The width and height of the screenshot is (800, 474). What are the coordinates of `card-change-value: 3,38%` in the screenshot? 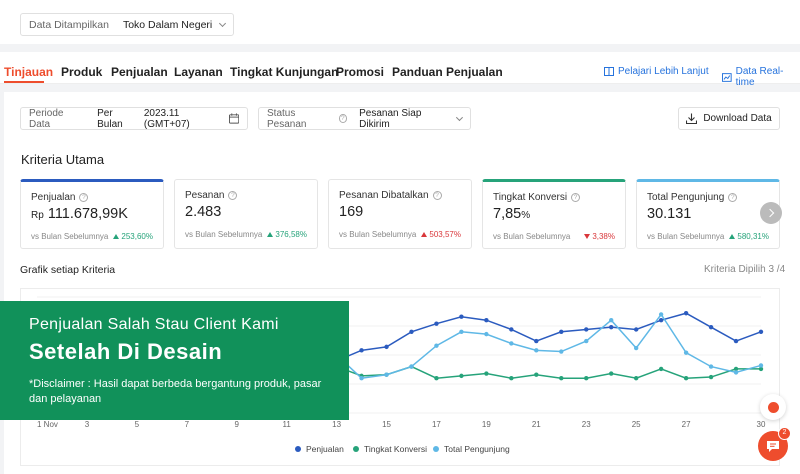 It's located at (603, 236).